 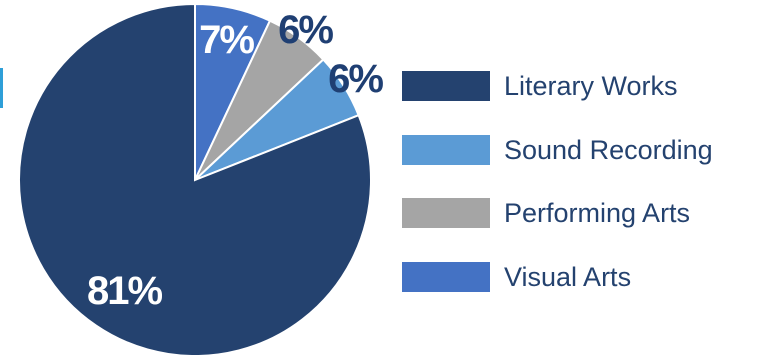 I want to click on slice-label-sound-recording: 6%, so click(x=355, y=79).